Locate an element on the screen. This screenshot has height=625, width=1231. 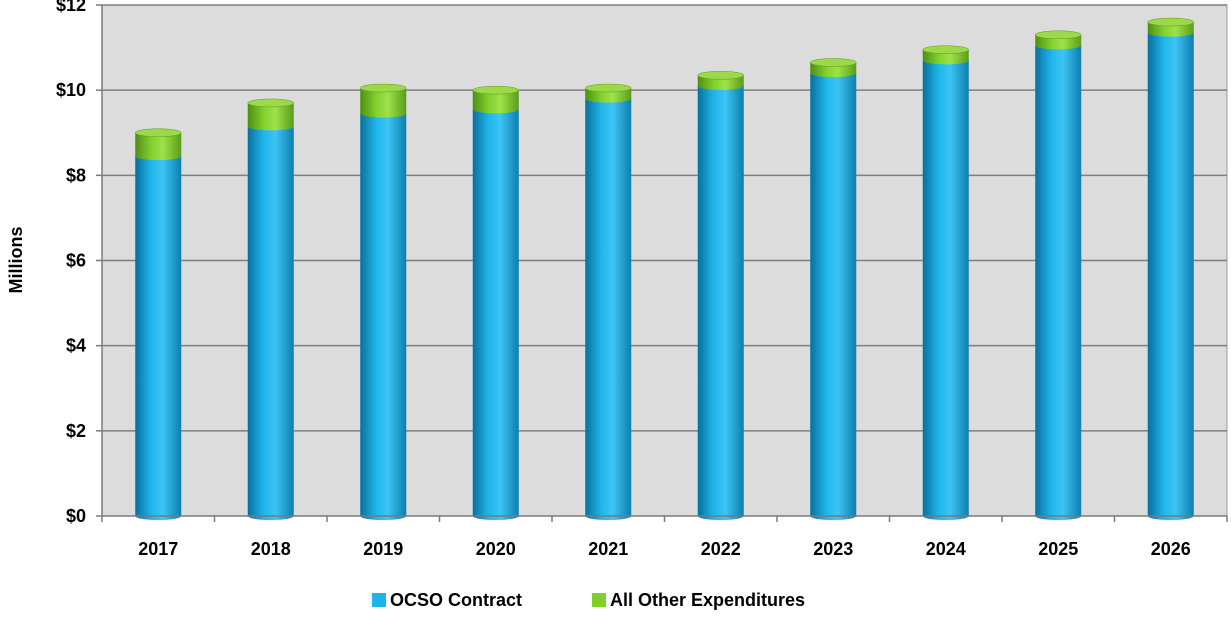
x-tick-labels: 2017 2018 2019 2020 2021 2022 2023 2024 2025 2026 is located at coordinates (664, 537).